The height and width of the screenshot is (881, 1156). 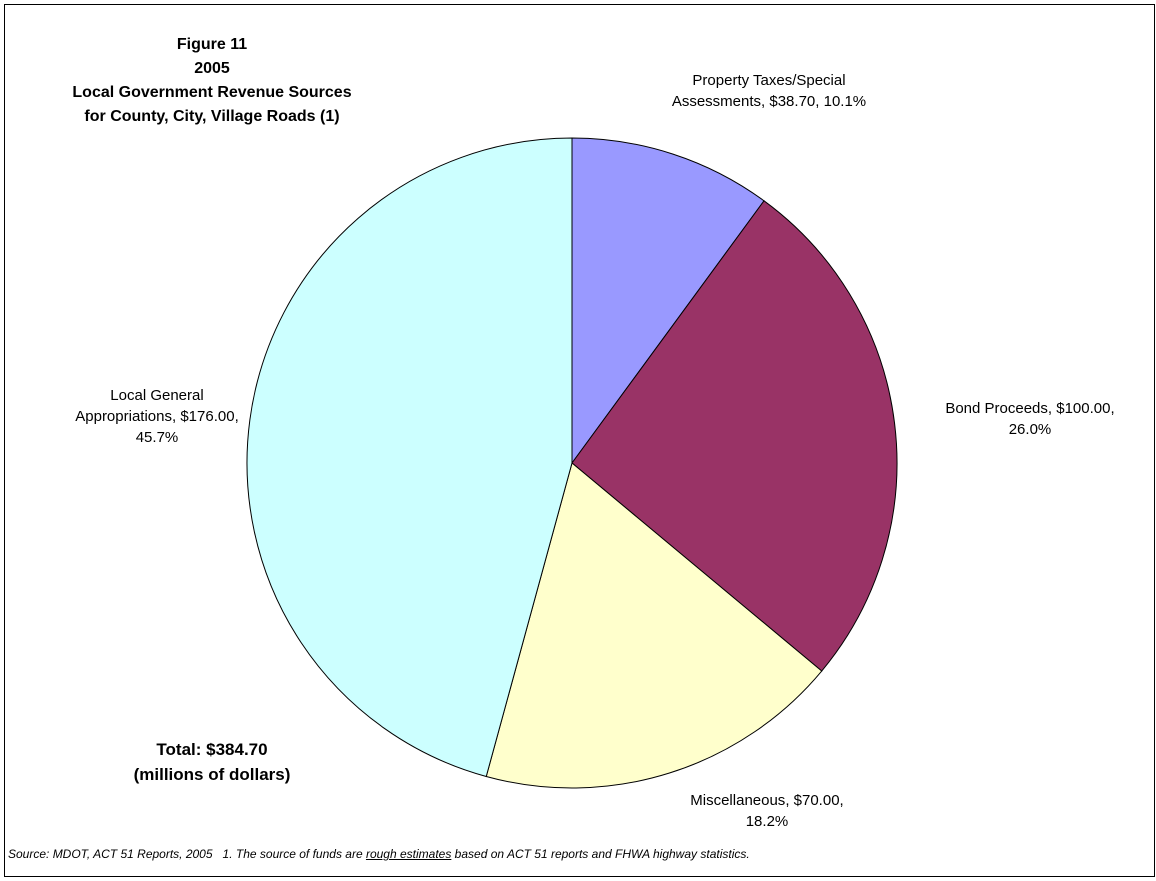 I want to click on slice-label: Miscellaneous, $70.00, 18.2%, so click(x=767, y=811).